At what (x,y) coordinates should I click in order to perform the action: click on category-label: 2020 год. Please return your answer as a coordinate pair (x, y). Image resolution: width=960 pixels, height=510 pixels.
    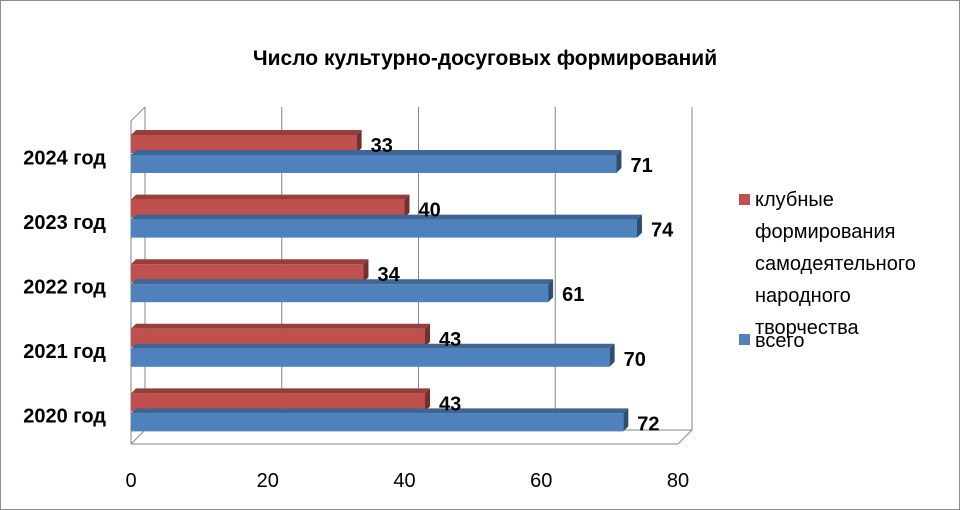
    Looking at the image, I should click on (64, 417).